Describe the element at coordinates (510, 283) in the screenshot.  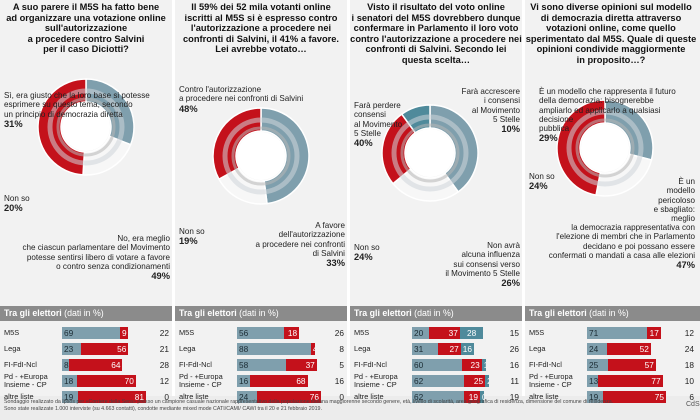
I see `label-value: 26%` at that location.